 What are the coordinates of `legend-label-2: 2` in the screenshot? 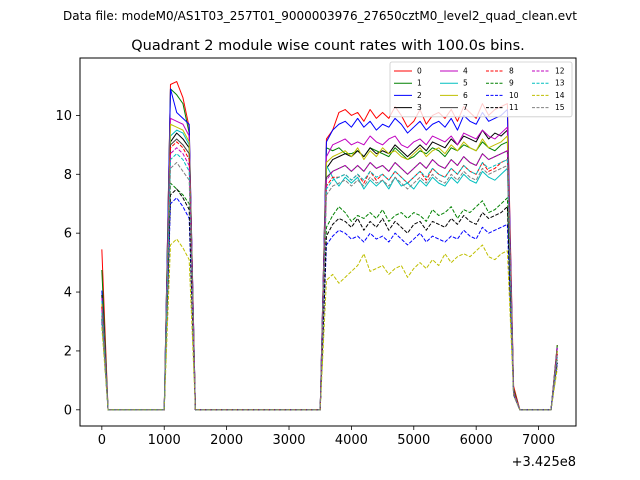 It's located at (419, 95).